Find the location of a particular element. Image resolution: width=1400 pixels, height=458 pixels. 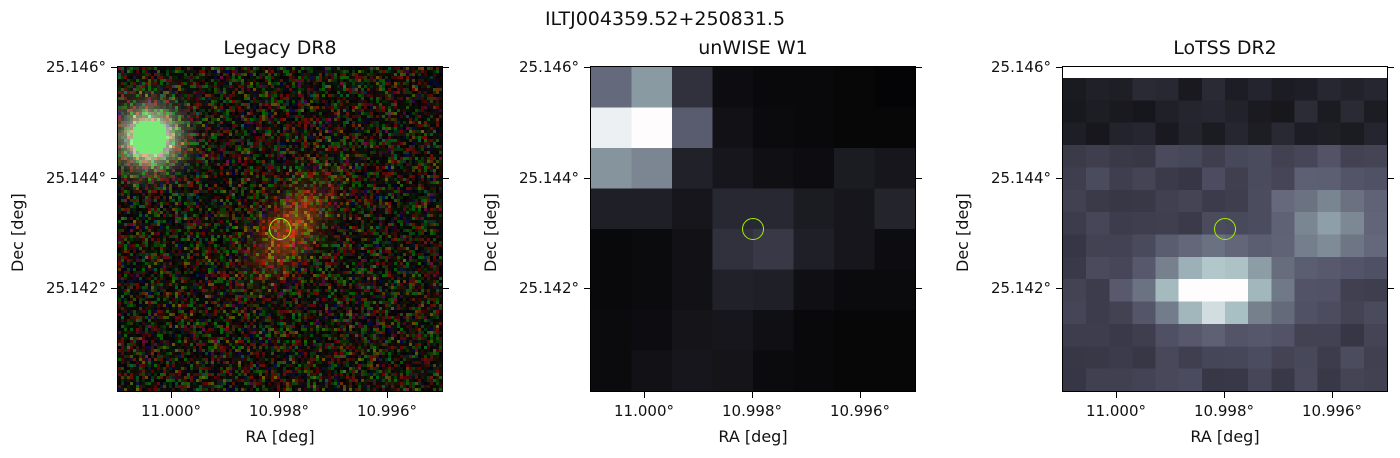

figure-title: ILTJ004359.52+250831.5 is located at coordinates (665, 19).